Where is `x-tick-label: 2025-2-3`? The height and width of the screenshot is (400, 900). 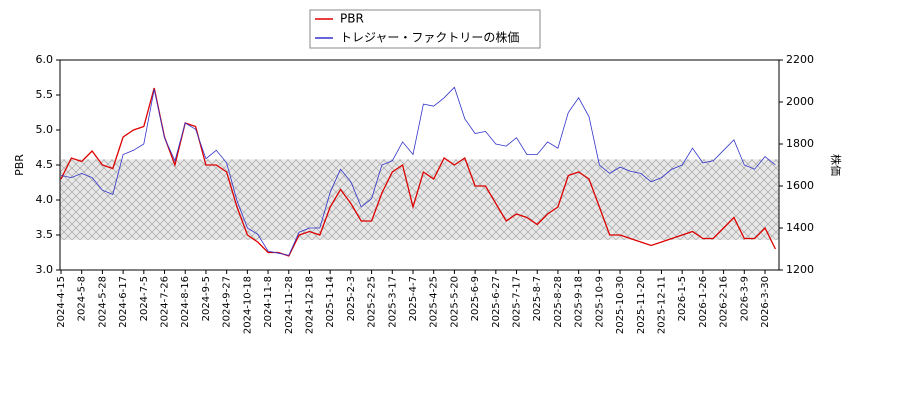 x-tick-label: 2025-2-3 is located at coordinates (351, 298).